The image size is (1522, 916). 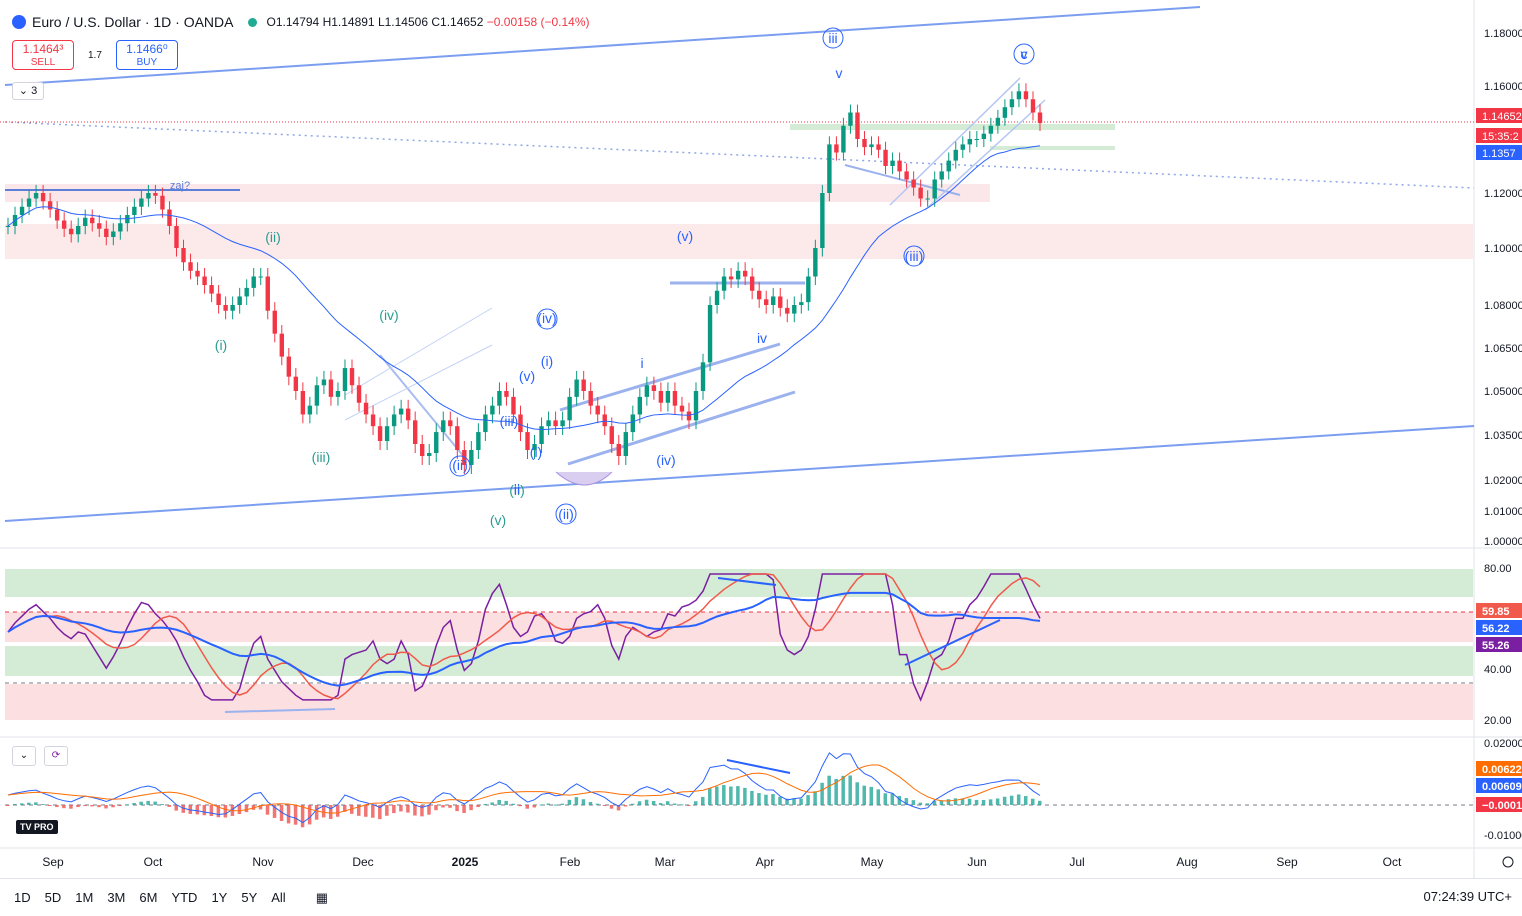 I want to click on period-5y: 5Y, so click(x=249, y=897).